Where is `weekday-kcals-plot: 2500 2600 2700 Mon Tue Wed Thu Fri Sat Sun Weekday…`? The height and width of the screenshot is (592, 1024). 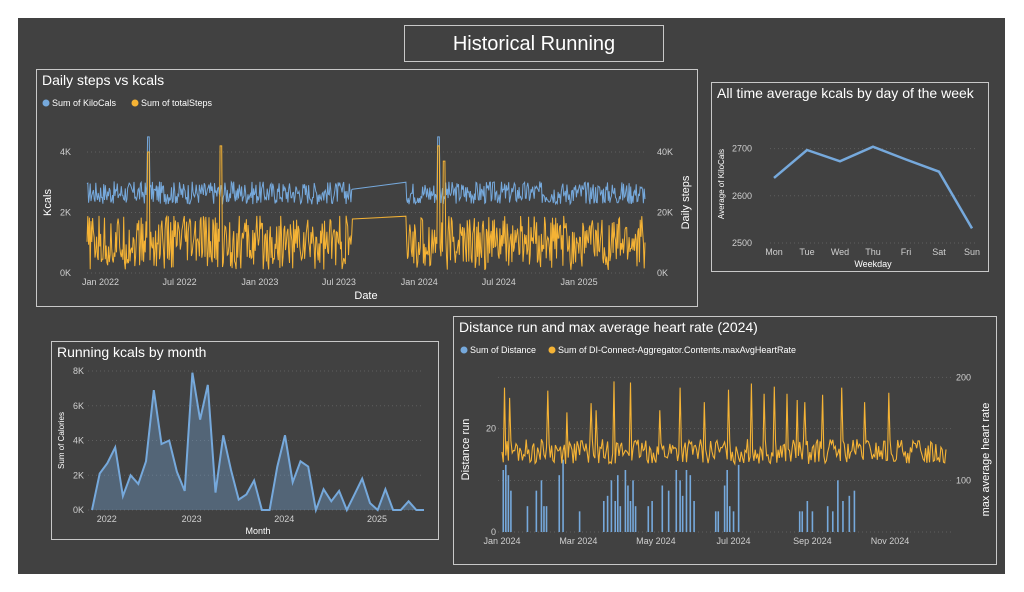
weekday-kcals-plot: 2500 2600 2700 Mon Tue Wed Thu Fri Sat Sun Weekday… is located at coordinates (848, 206).